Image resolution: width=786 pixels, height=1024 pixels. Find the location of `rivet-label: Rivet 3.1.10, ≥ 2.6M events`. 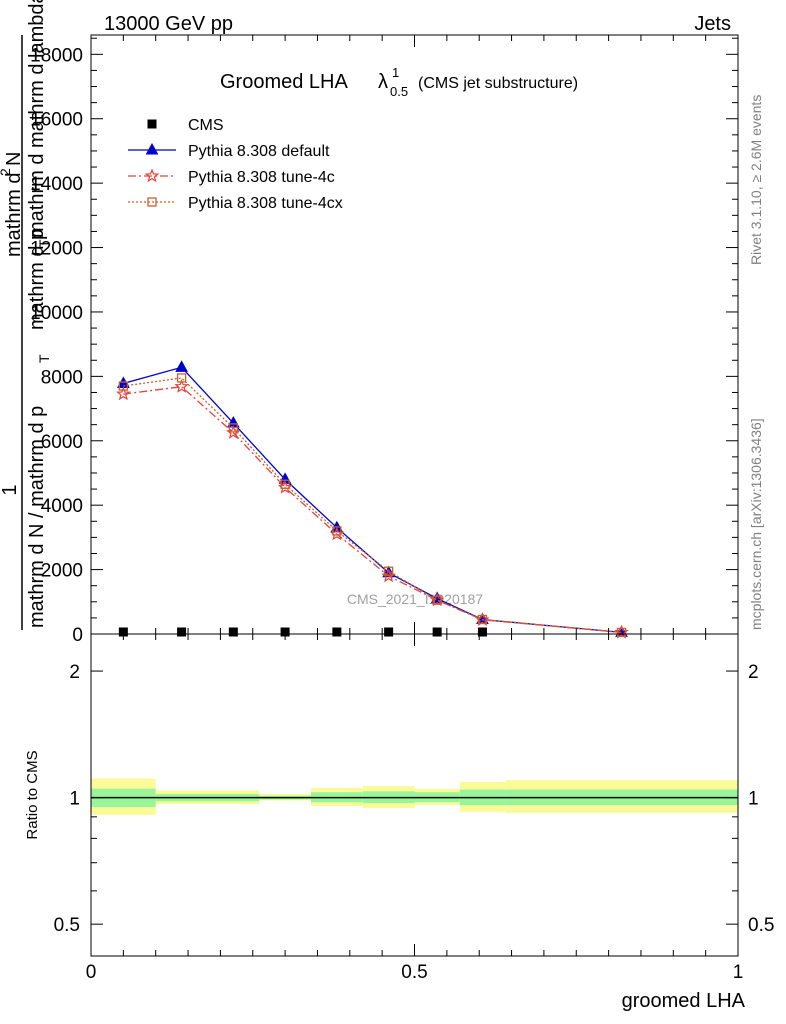

rivet-label: Rivet 3.1.10, ≥ 2.6M events is located at coordinates (756, 180).